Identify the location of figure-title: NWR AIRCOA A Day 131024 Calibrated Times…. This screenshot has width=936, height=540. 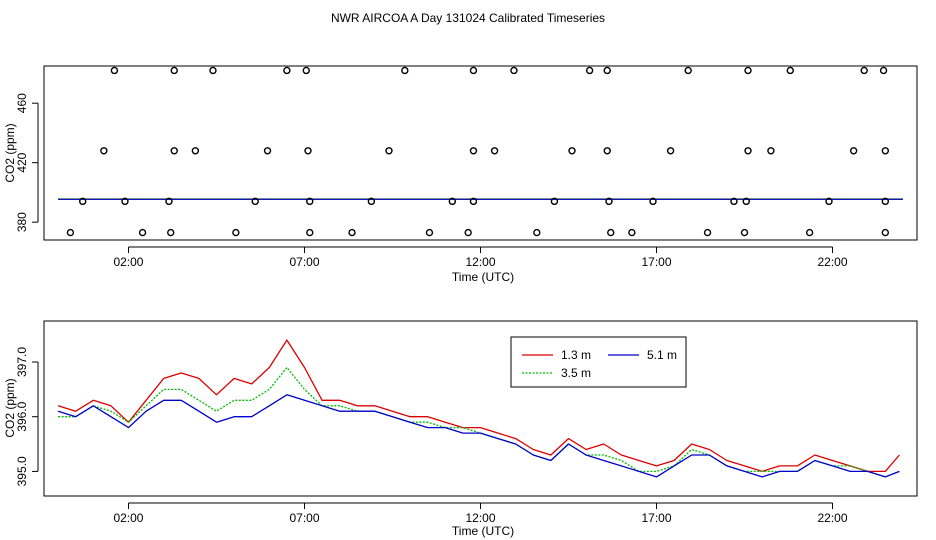
(468, 18).